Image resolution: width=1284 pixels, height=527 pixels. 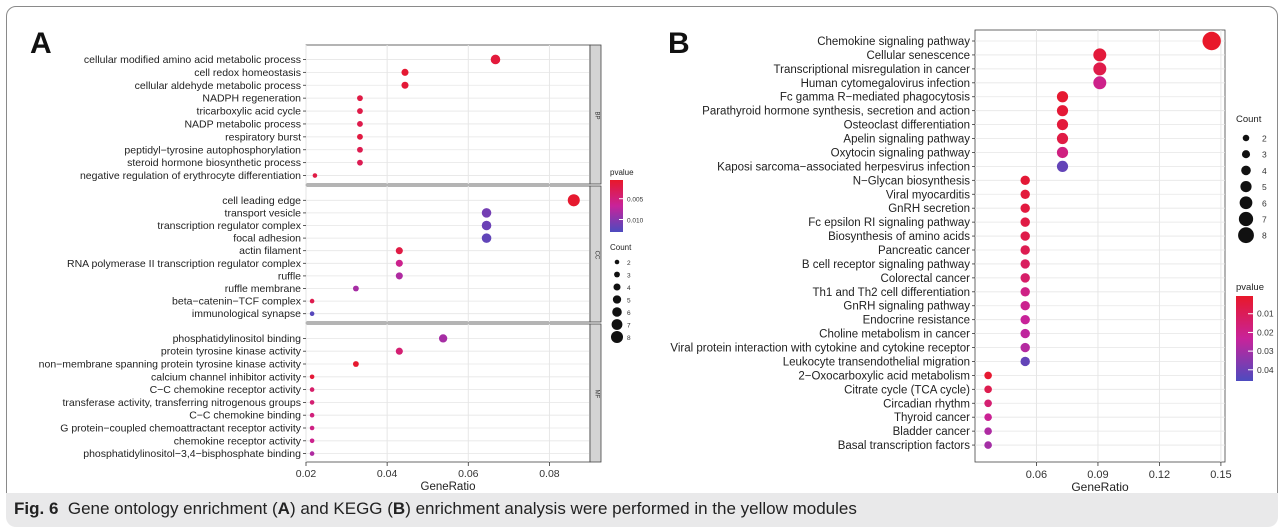 What do you see at coordinates (226, 377) in the screenshot?
I see `term-label: calcium channel inhibitor activity` at bounding box center [226, 377].